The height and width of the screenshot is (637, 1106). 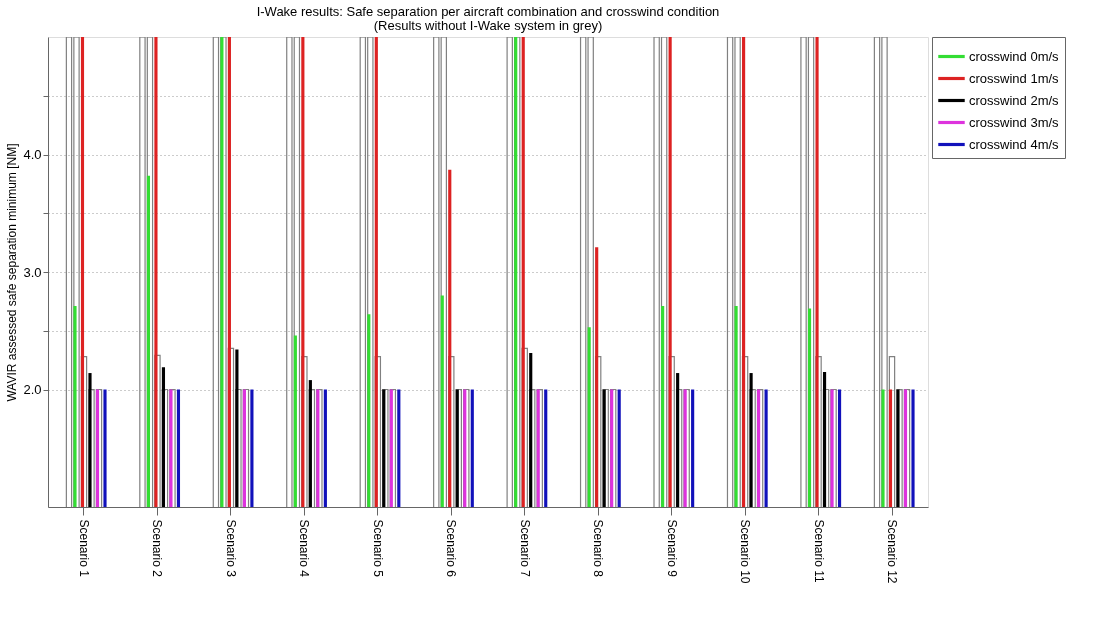 What do you see at coordinates (1014, 56) in the screenshot?
I see `legend-label: crosswind 0m/s` at bounding box center [1014, 56].